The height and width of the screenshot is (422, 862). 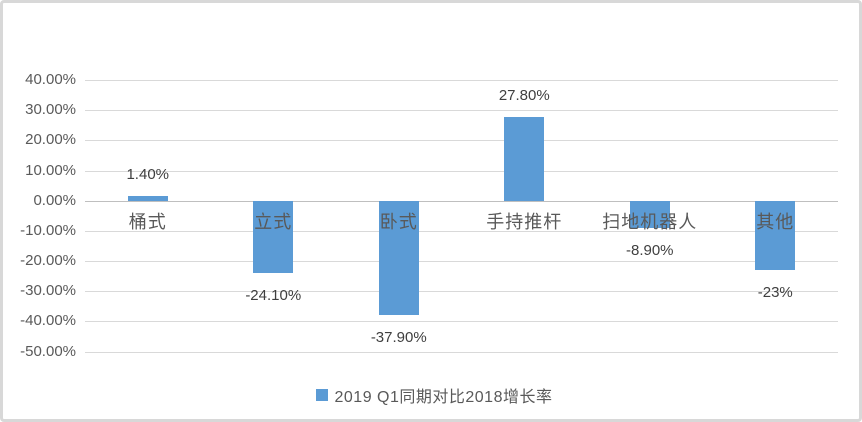 I want to click on x-category-label: 立式, so click(x=273, y=221).